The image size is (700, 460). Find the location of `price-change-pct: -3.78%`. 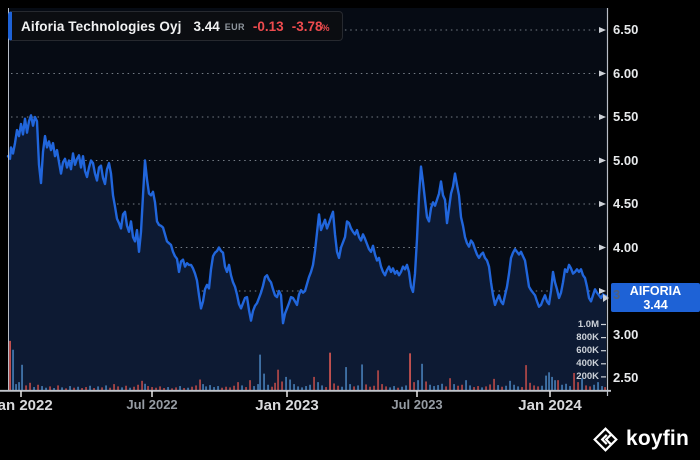

price-change-pct: -3.78% is located at coordinates (310, 26).